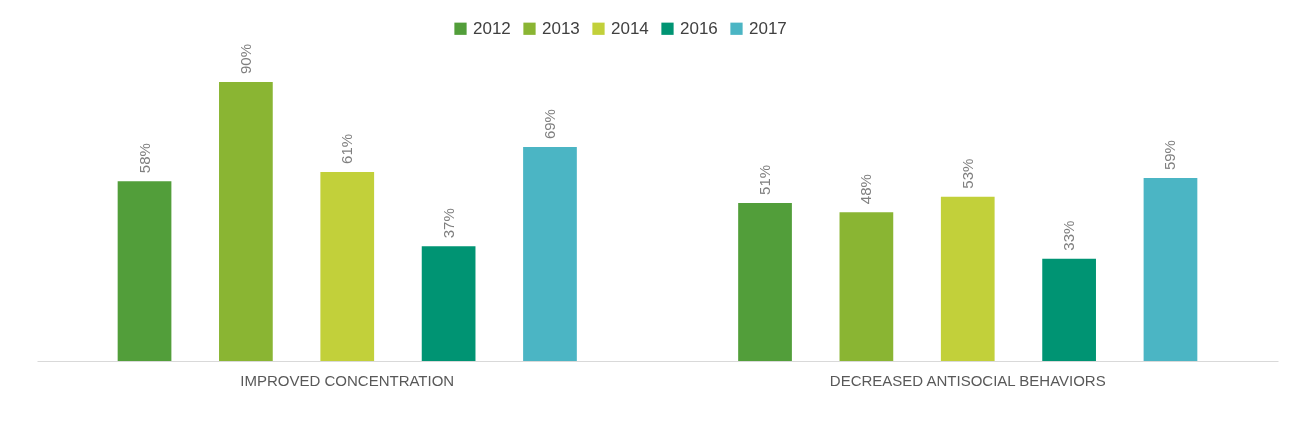 The image size is (1305, 427). What do you see at coordinates (1069, 235) in the screenshot?
I see `data-label: 33%` at bounding box center [1069, 235].